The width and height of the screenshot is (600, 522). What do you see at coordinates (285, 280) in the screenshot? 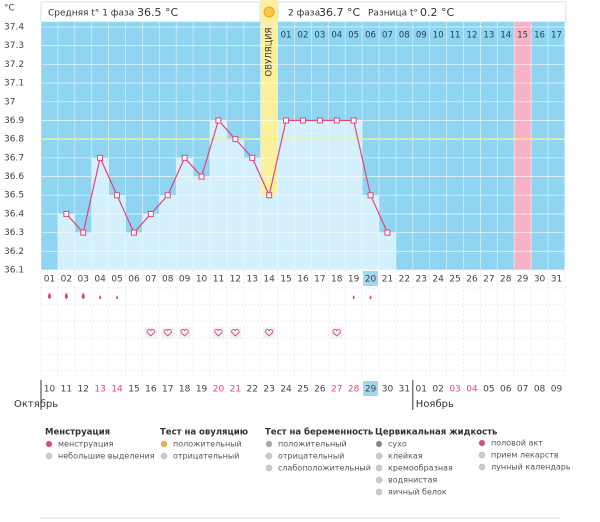
I see `x-tick-label: 15` at bounding box center [285, 280].